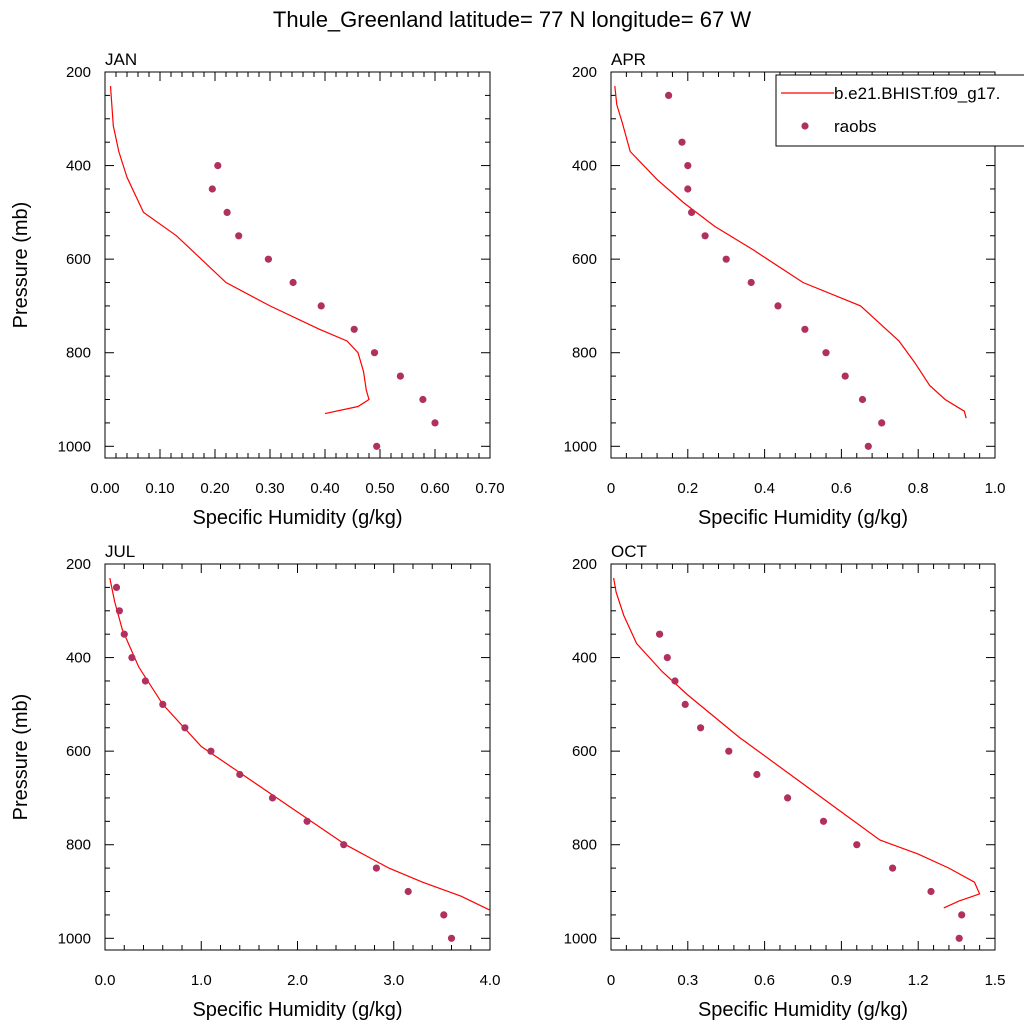  I want to click on x-tick-label: 0.60, so click(434, 488).